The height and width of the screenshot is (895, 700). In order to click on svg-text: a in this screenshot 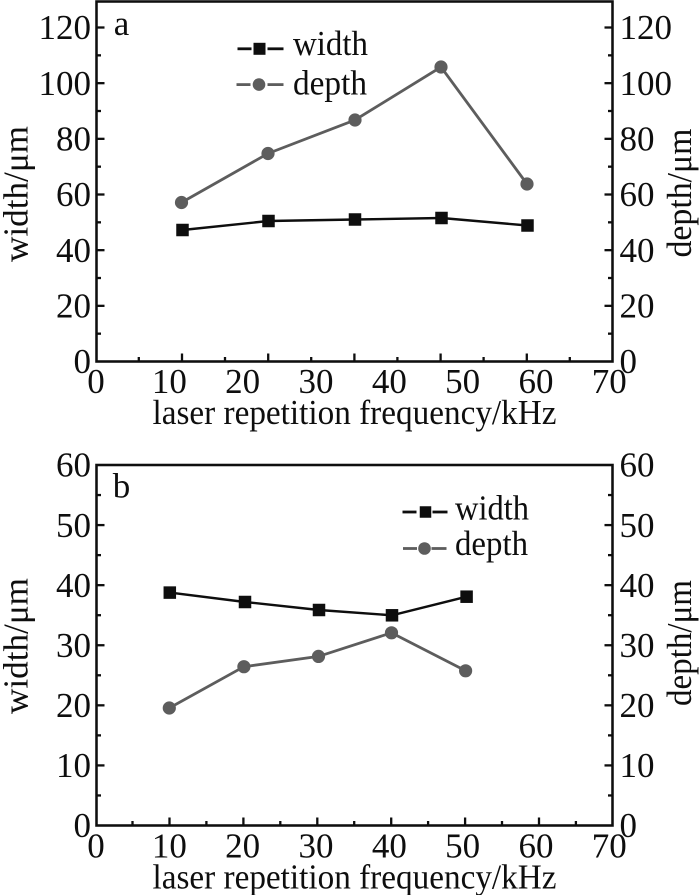, I will do `click(122, 23)`.